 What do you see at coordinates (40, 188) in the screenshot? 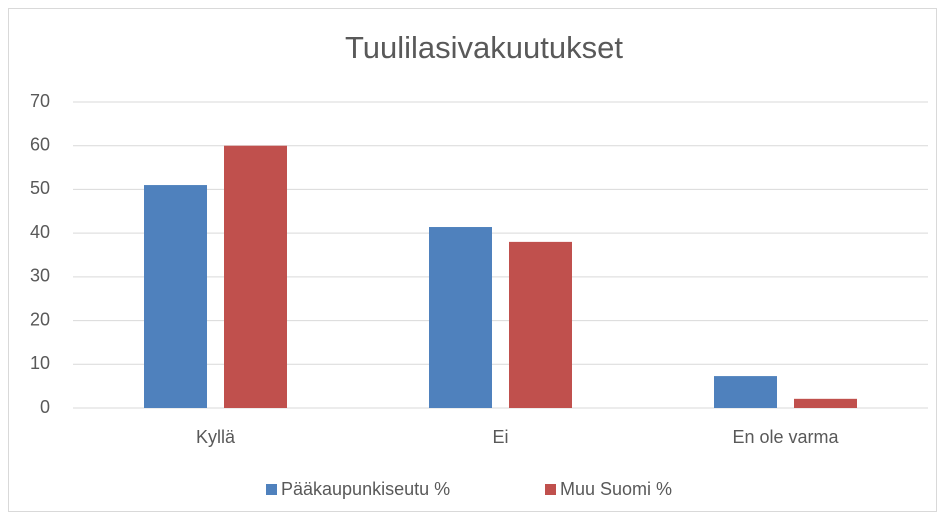
I see `y-tick-label: 50` at bounding box center [40, 188].